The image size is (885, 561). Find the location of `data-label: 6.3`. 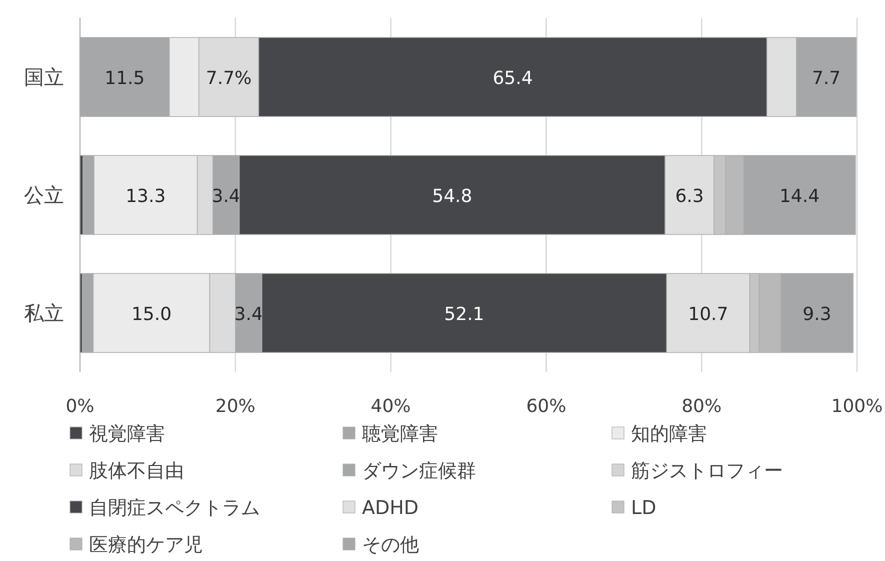

data-label: 6.3 is located at coordinates (689, 196).